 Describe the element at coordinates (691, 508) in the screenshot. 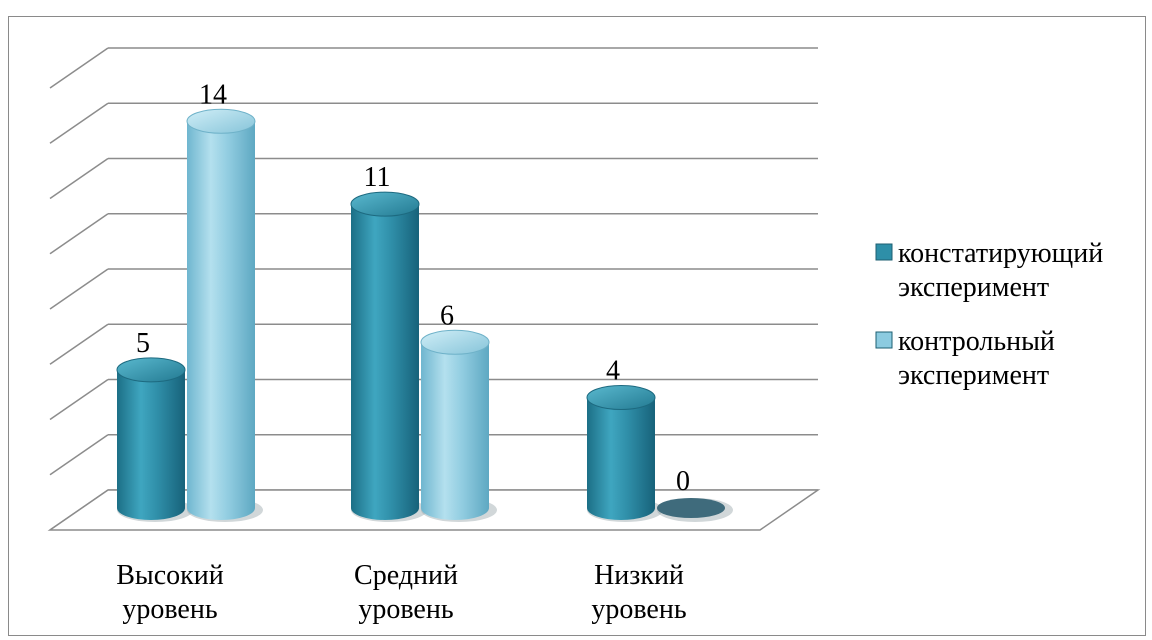

I see `bar-zero` at that location.